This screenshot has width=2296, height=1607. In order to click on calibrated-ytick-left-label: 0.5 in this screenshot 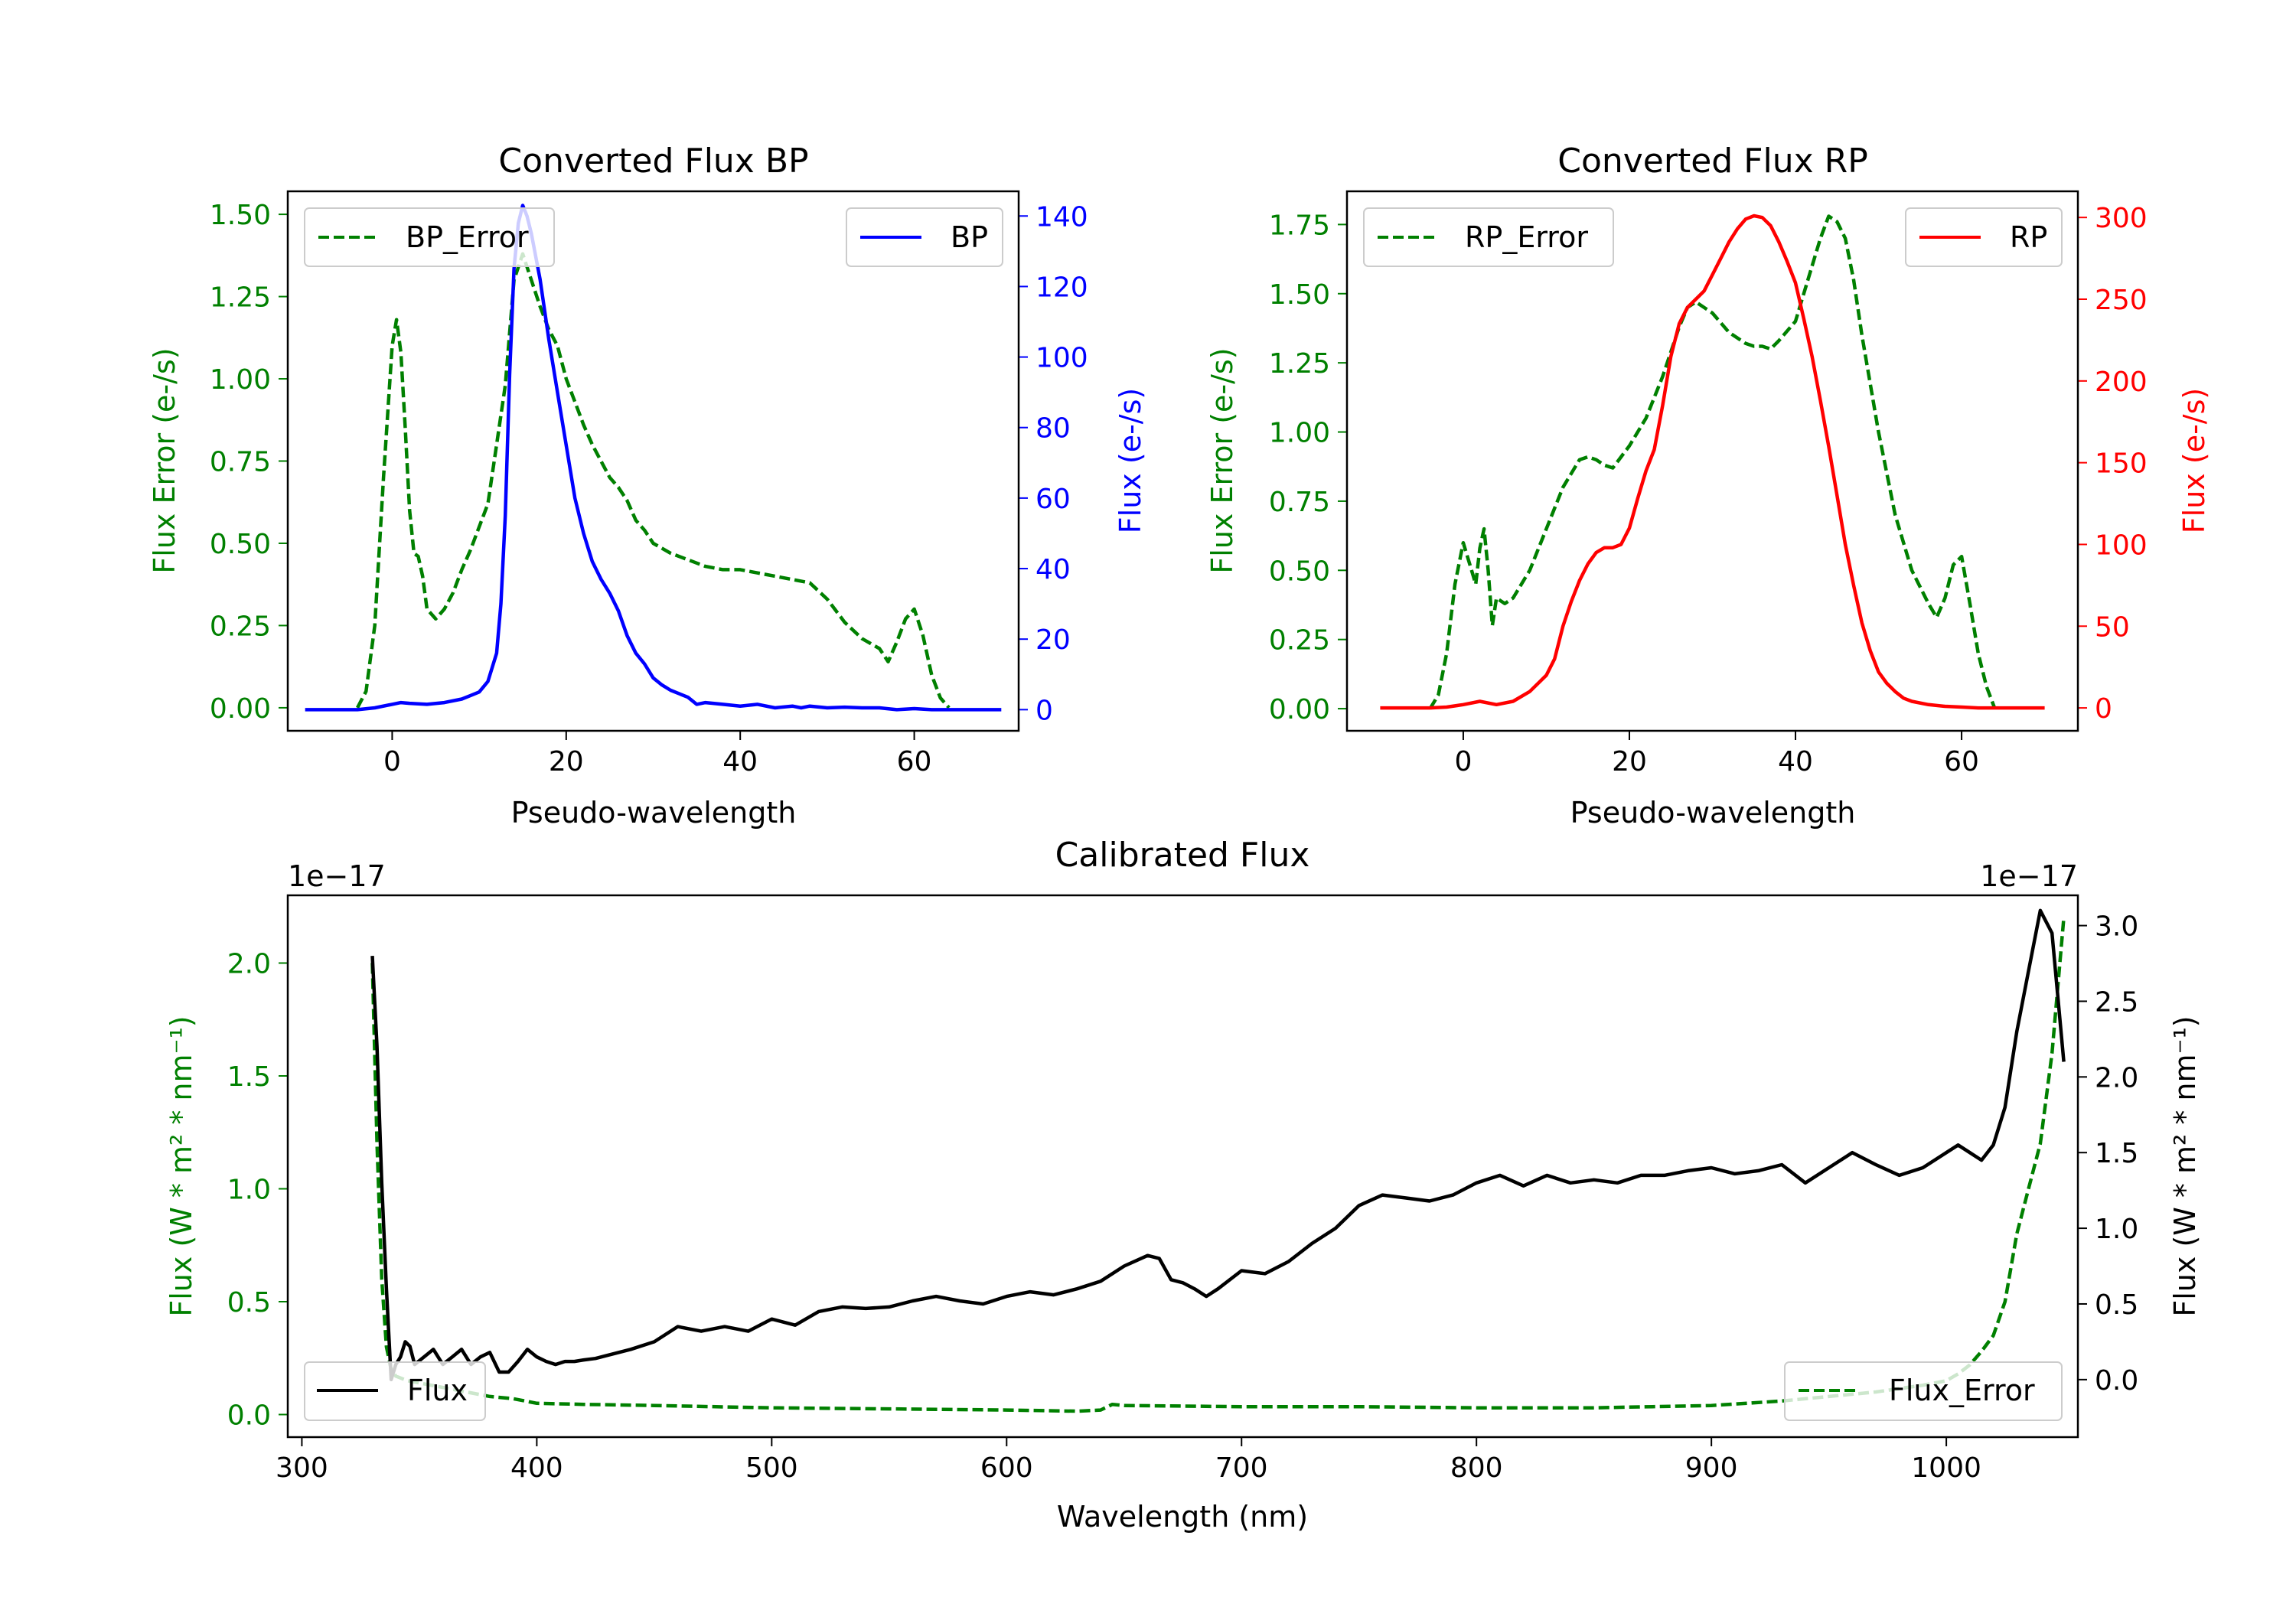, I will do `click(249, 1303)`.